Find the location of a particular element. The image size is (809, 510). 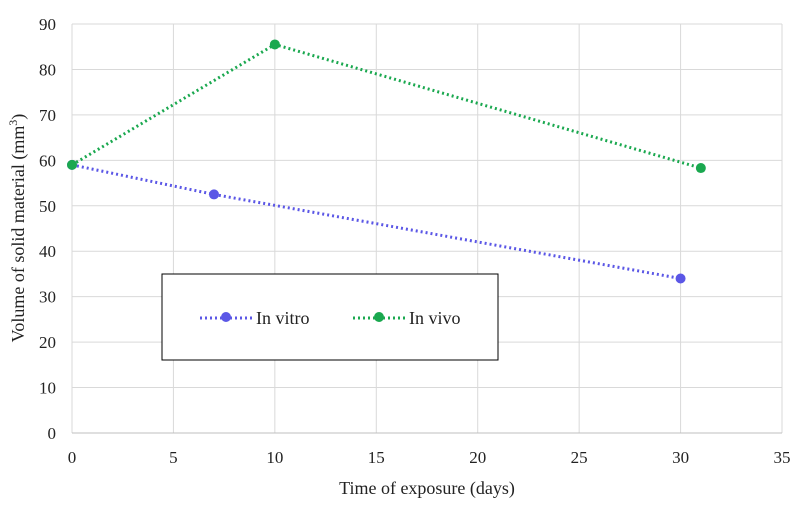

legend-marker-in-vitro is located at coordinates (226, 317).